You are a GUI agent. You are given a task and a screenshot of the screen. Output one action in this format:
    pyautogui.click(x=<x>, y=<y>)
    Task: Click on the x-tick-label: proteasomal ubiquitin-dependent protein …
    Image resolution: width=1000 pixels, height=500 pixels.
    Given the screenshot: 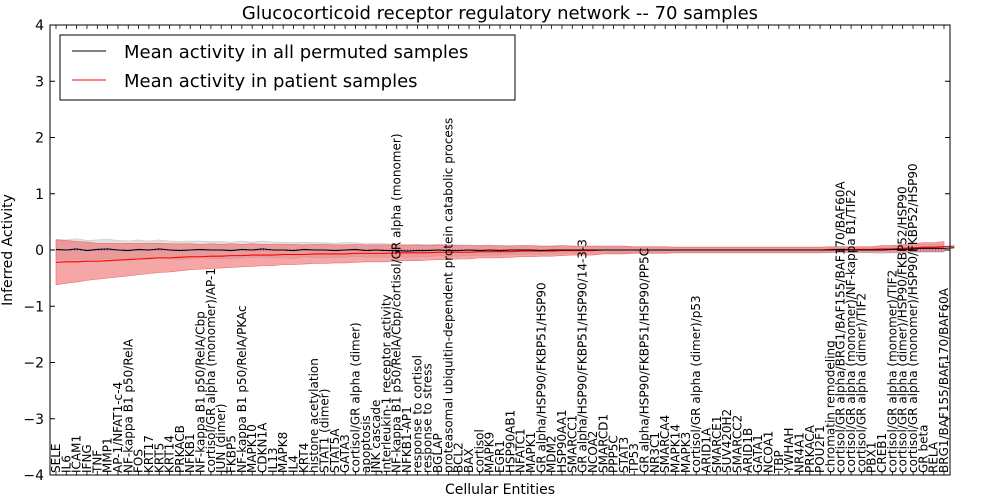 What is the action you would take?
    pyautogui.click(x=448, y=295)
    